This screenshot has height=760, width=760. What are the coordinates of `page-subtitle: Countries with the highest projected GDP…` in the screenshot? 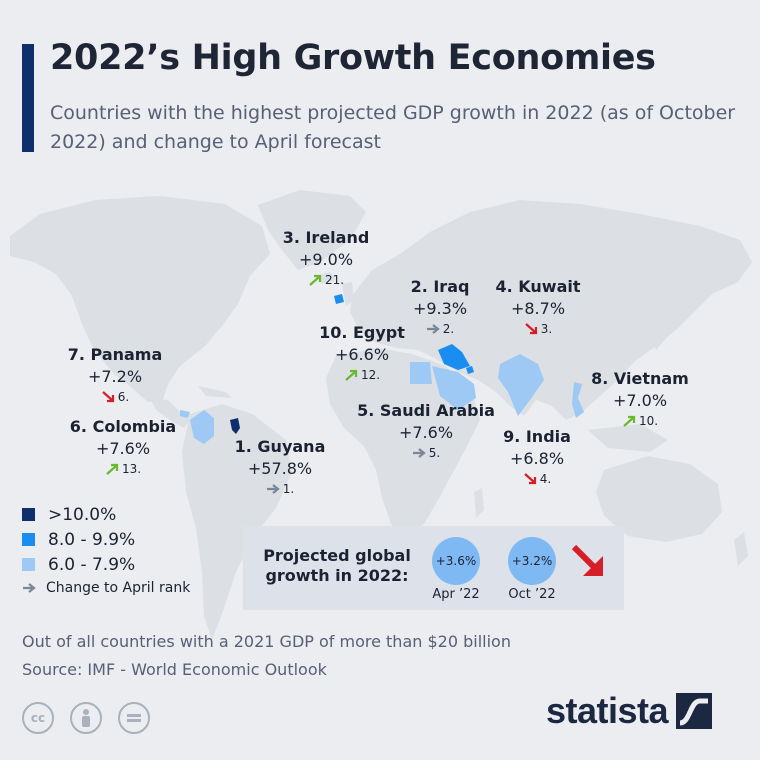 It's located at (393, 127).